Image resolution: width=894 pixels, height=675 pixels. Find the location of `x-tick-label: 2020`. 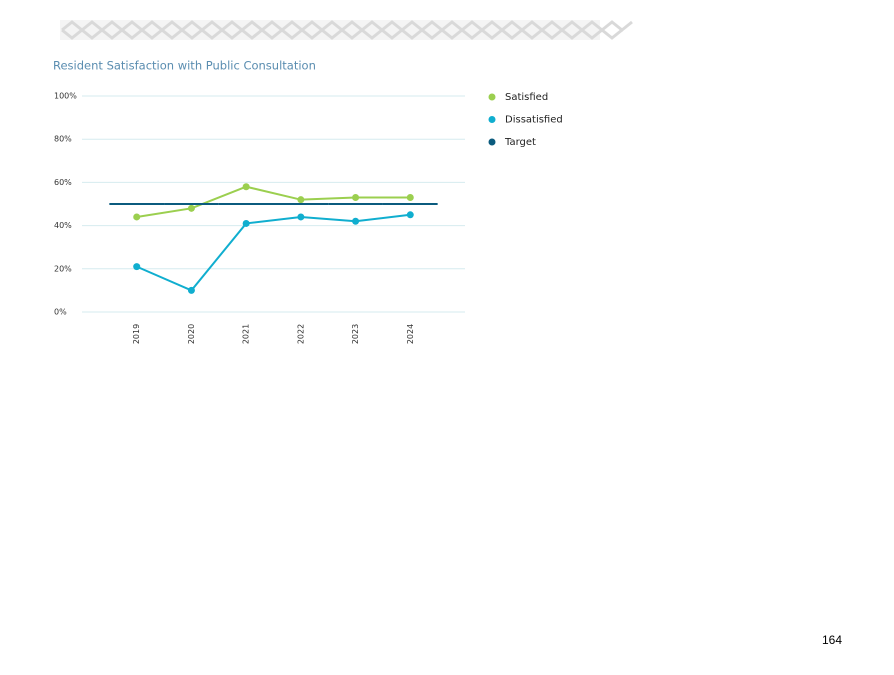

x-tick-label: 2020 is located at coordinates (191, 334).